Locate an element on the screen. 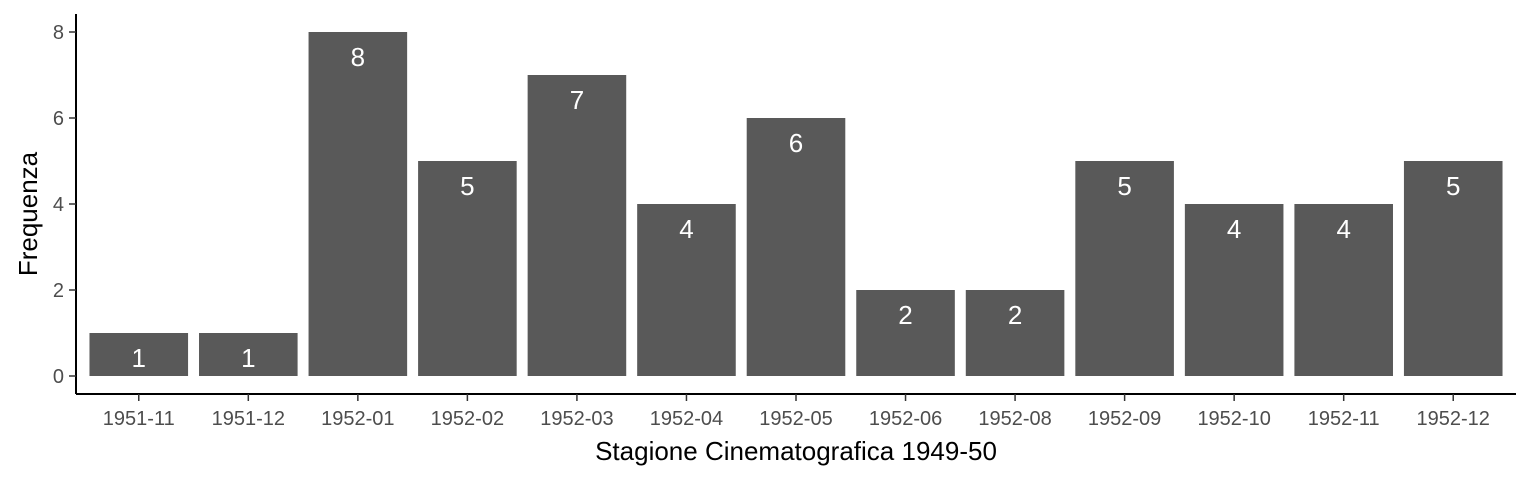 This screenshot has height=480, width=1536. x-tick-label: 1952-12 is located at coordinates (1453, 419).